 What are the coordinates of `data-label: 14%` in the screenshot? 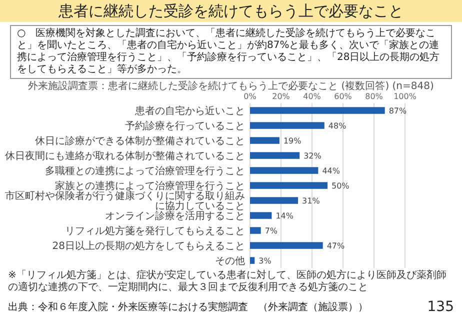 It's located at (285, 216).